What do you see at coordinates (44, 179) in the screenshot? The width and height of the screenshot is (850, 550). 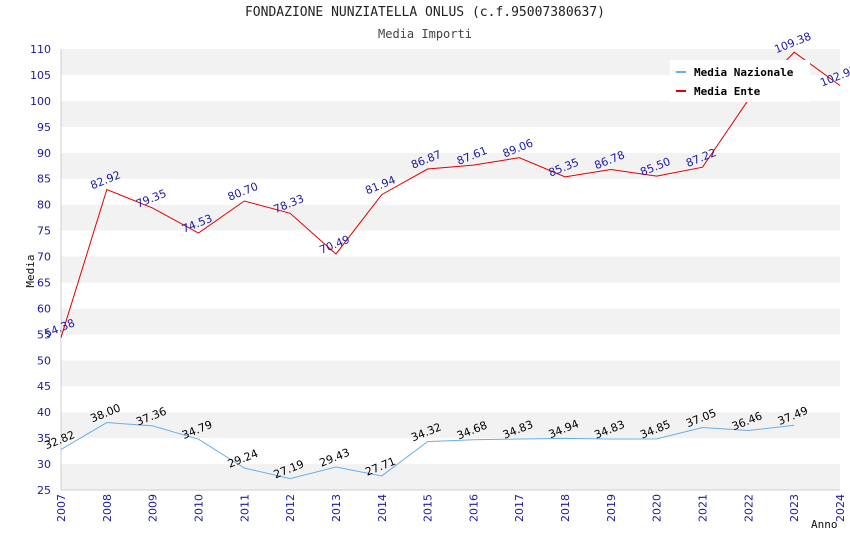 I see `y-tick-label: 85` at bounding box center [44, 179].